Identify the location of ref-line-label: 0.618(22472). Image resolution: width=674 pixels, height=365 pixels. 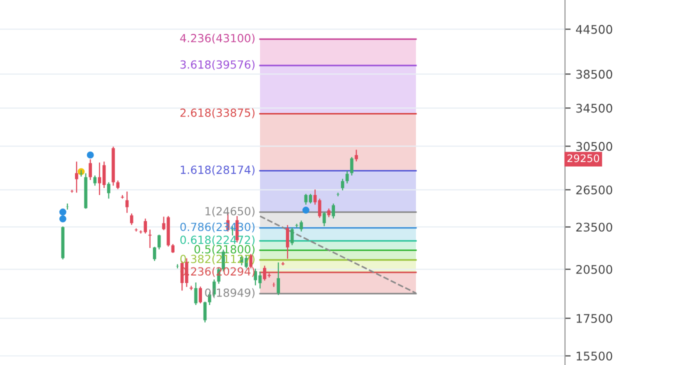
(217, 240).